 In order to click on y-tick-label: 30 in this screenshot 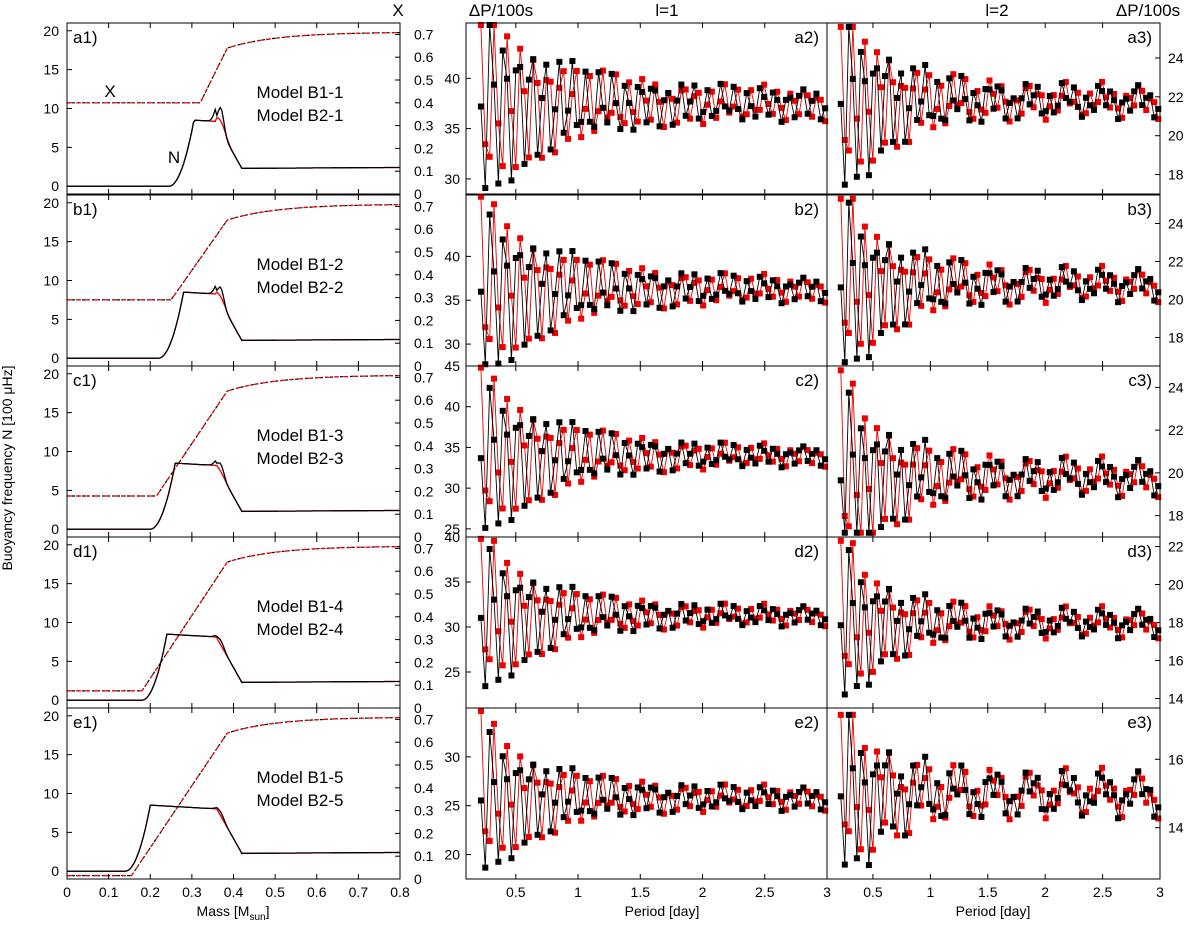, I will do `click(452, 179)`.